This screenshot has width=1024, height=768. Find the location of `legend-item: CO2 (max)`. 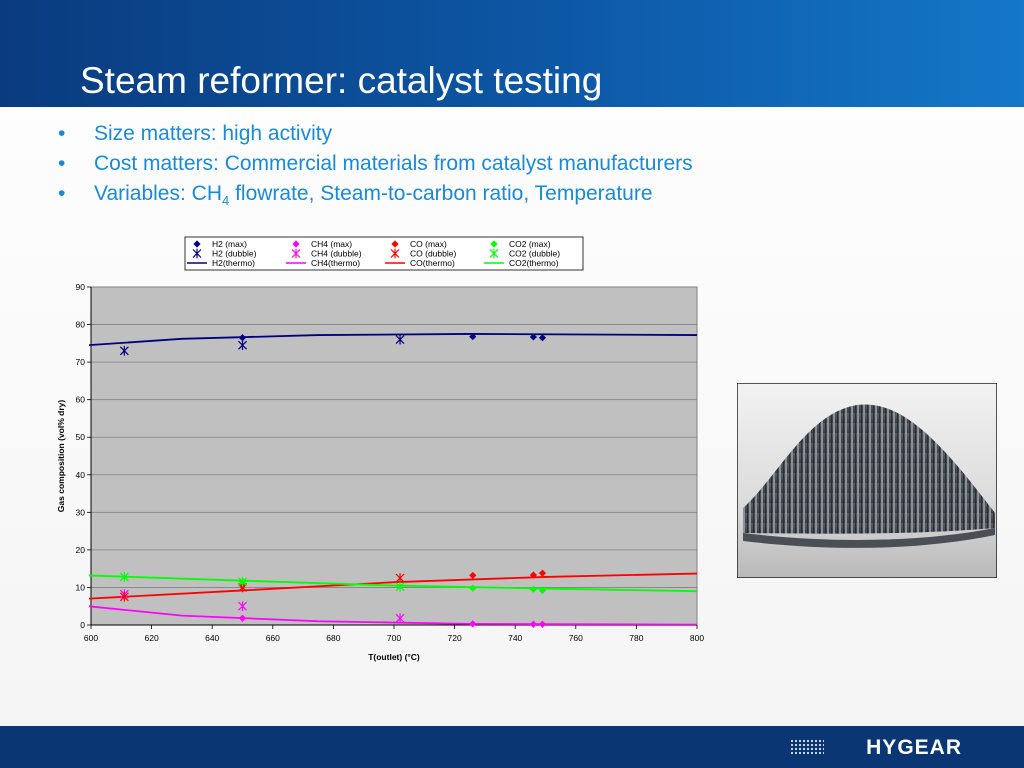

legend-item: CO2 (max) is located at coordinates (520, 244).